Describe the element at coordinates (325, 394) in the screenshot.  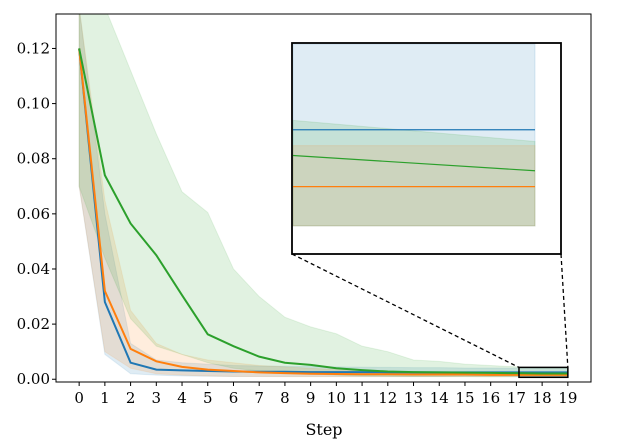
I see `x-axis: 0 1 2 3 4 5 6 7 8 9 10 11 12 13 14 15 16 17 18 19` at that location.